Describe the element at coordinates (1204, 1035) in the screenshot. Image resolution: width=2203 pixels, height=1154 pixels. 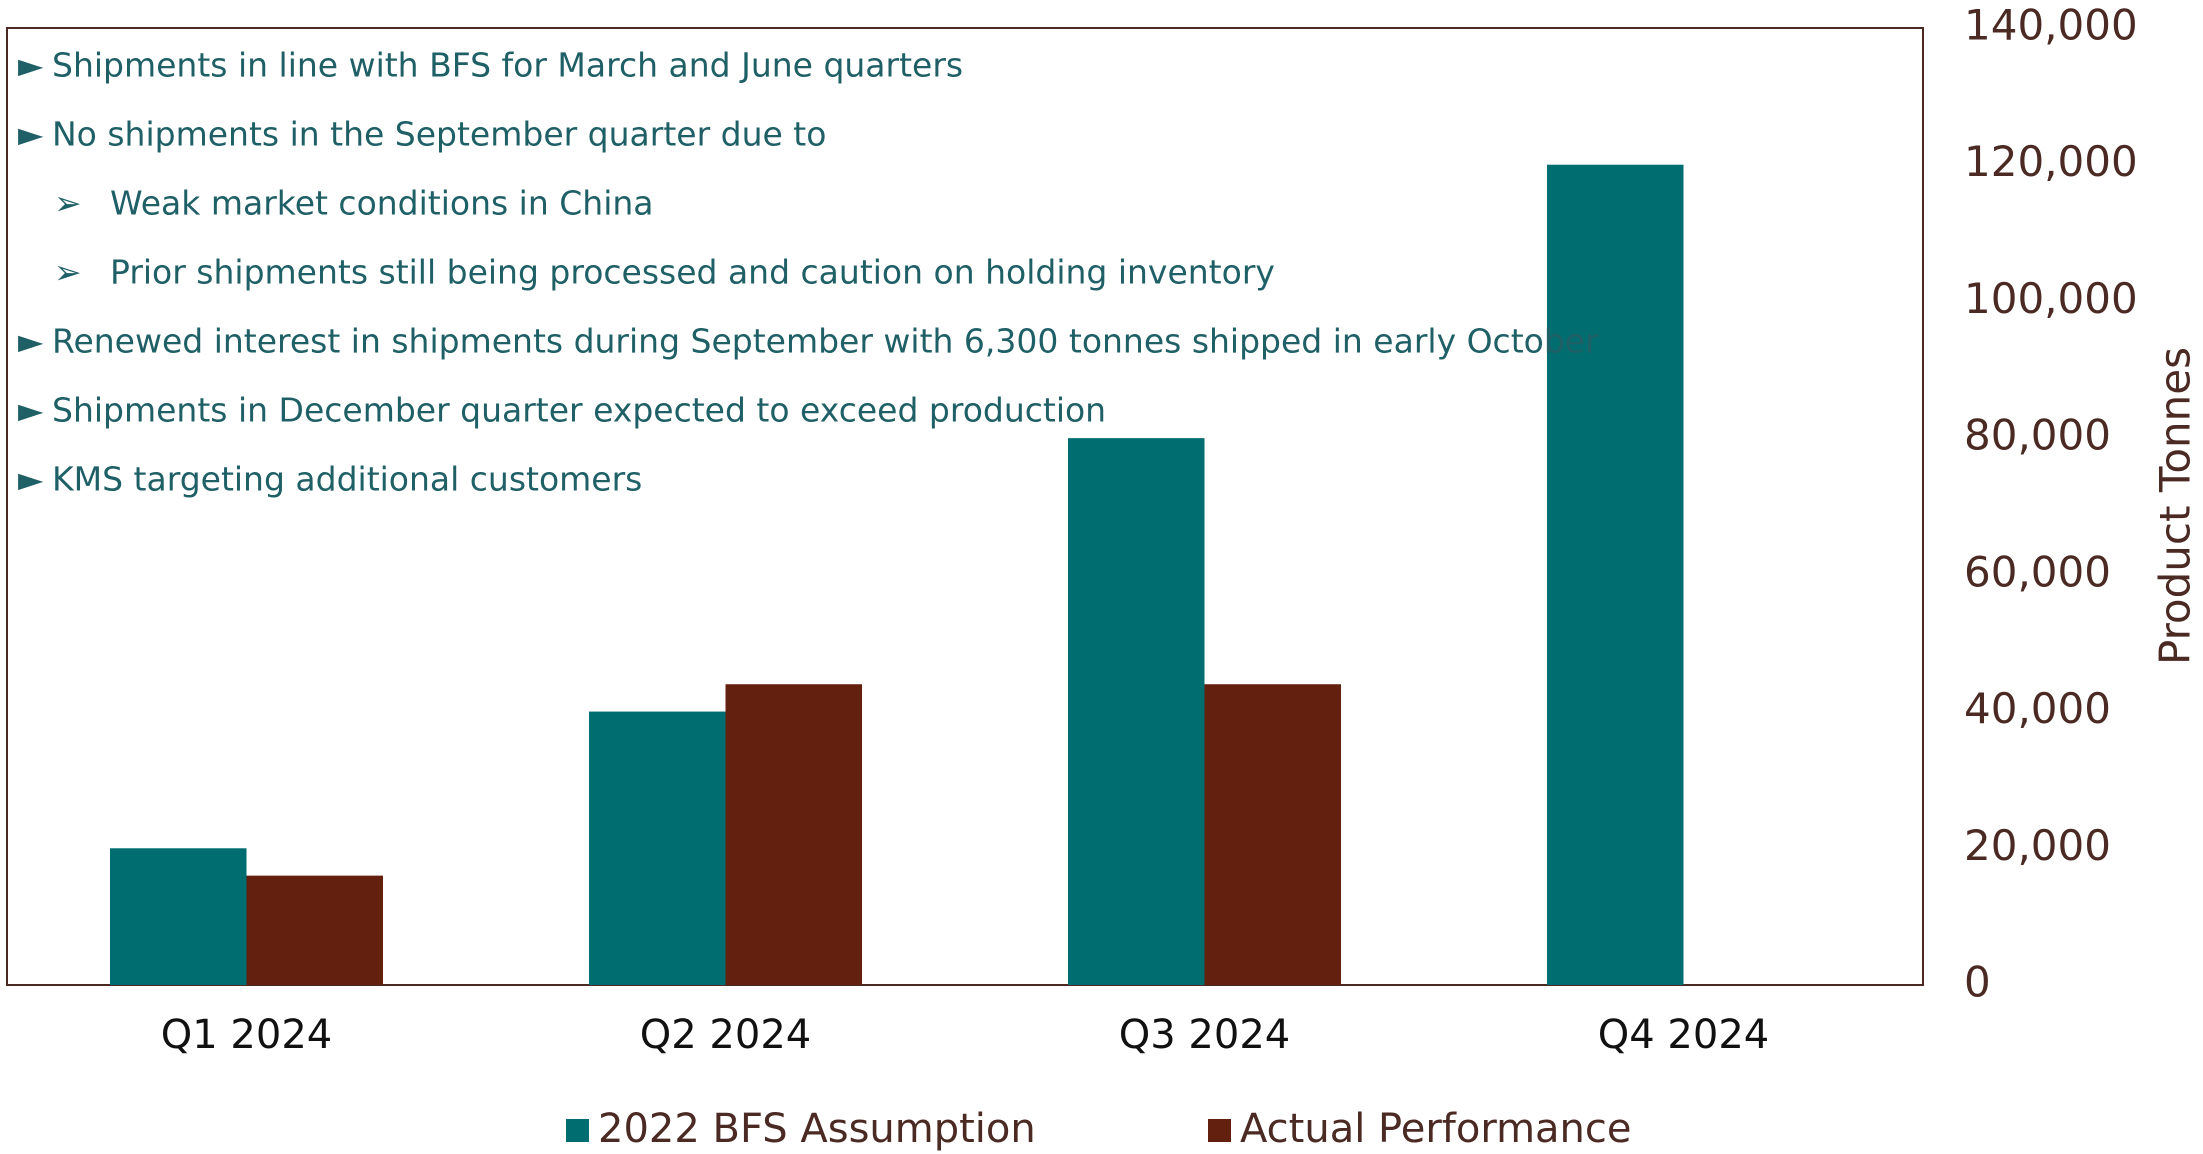
I see `x-tick-label: Q3 2024` at that location.